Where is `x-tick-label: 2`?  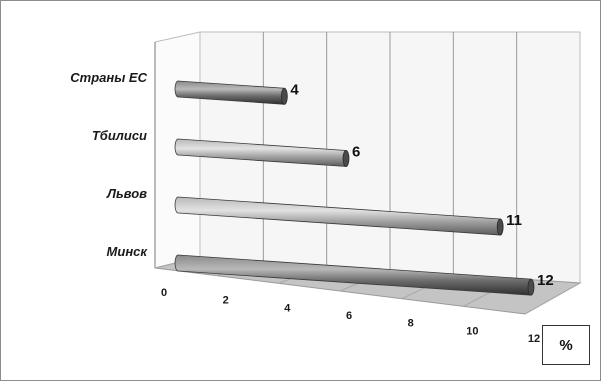
x-tick-label: 2 is located at coordinates (226, 301).